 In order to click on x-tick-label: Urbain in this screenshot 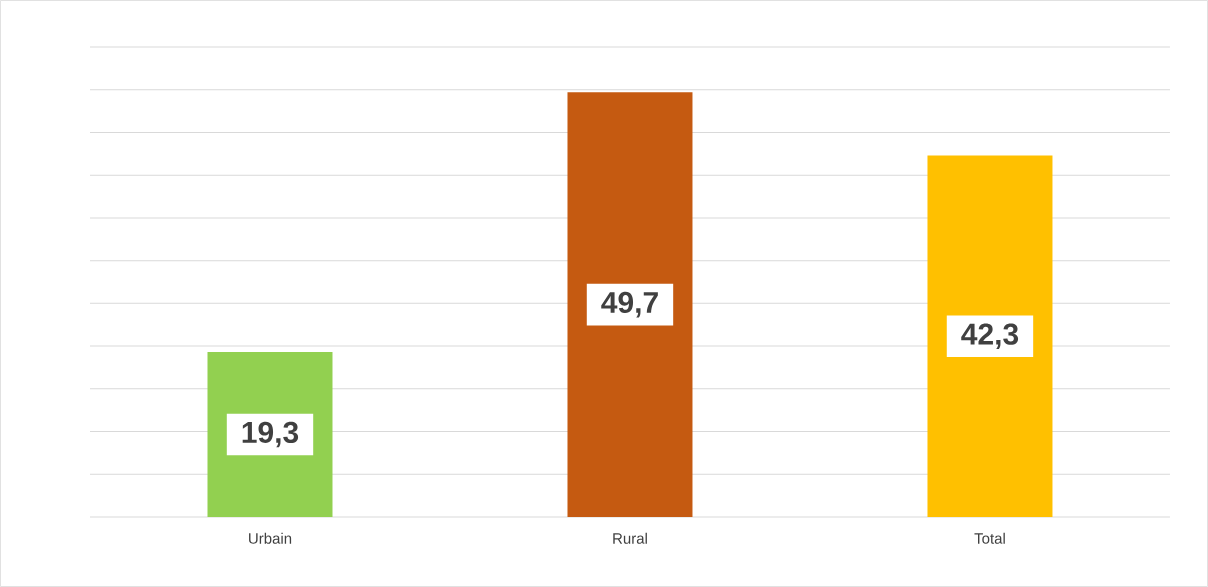, I will do `click(270, 538)`.